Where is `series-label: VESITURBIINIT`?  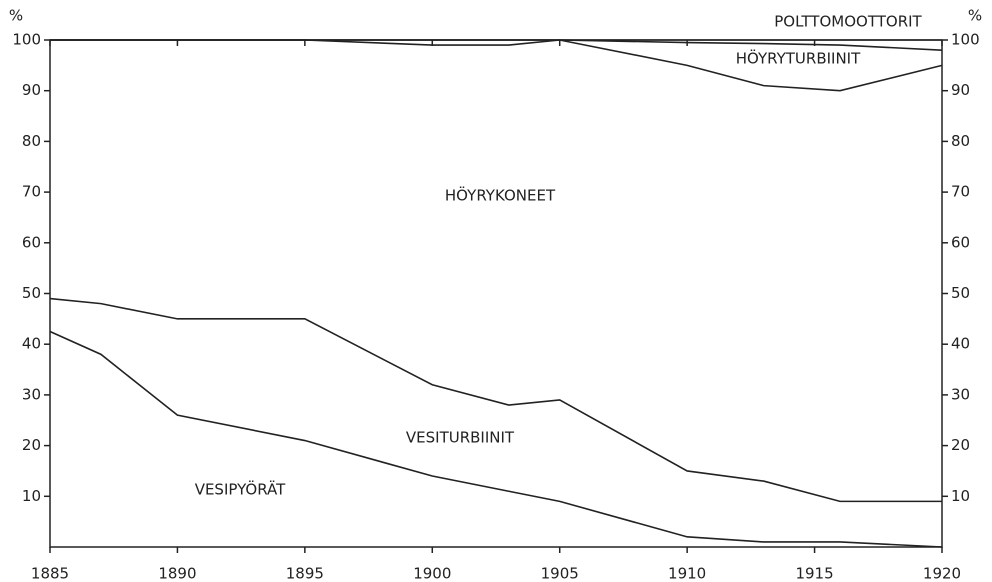 series-label: VESITURBIINIT is located at coordinates (460, 438).